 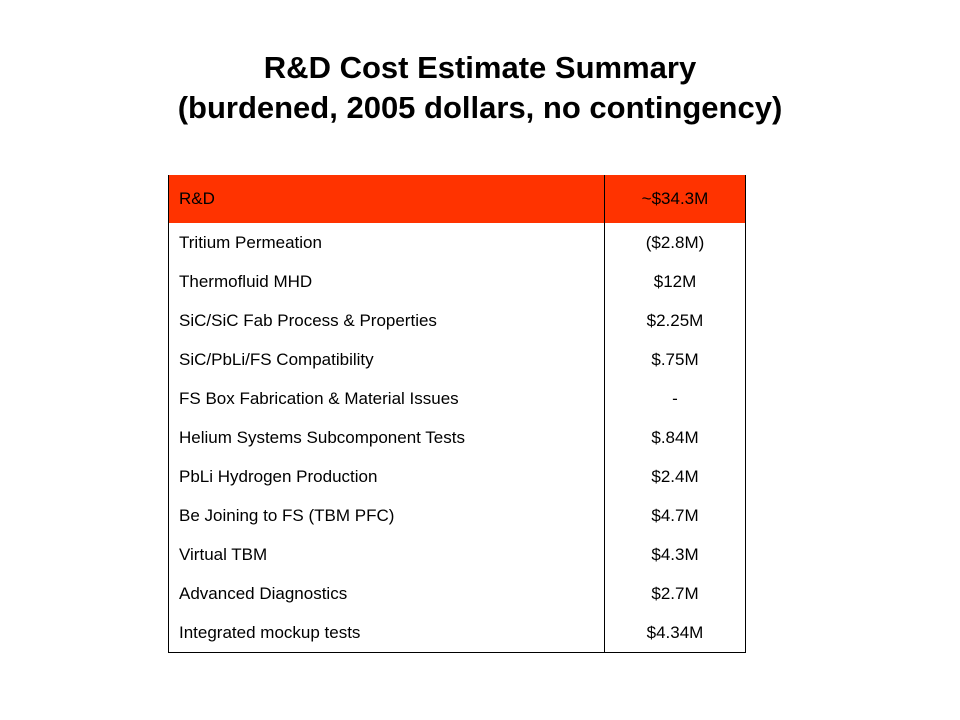 I want to click on table-row: SiC/PbLi/FS Compatibility $.75M, so click(x=457, y=359).